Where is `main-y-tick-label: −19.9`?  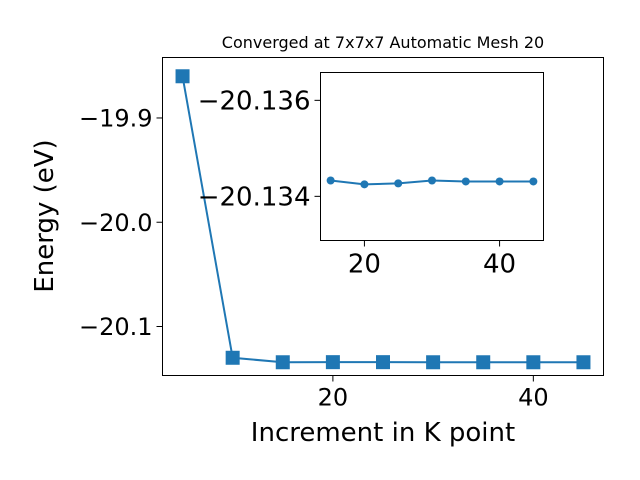
main-y-tick-label: −19.9 is located at coordinates (116, 119).